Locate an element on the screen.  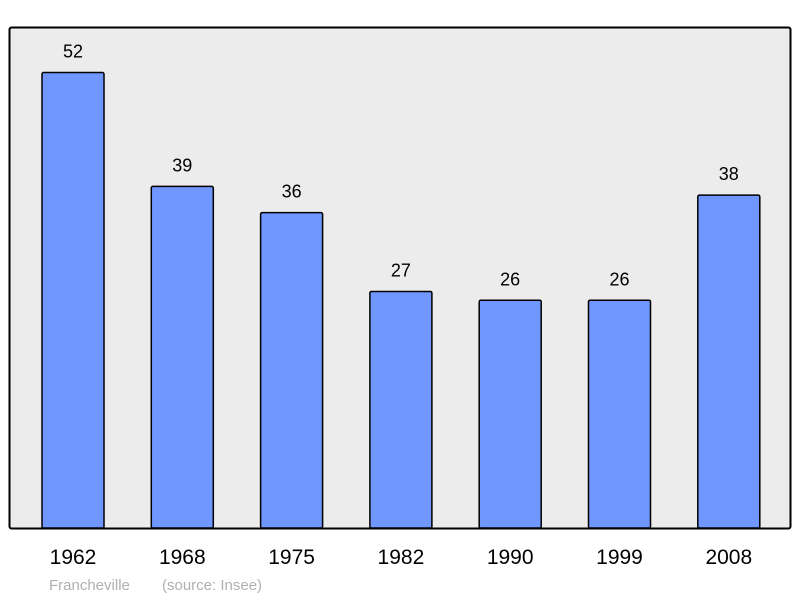
bar-1999 is located at coordinates (619, 414).